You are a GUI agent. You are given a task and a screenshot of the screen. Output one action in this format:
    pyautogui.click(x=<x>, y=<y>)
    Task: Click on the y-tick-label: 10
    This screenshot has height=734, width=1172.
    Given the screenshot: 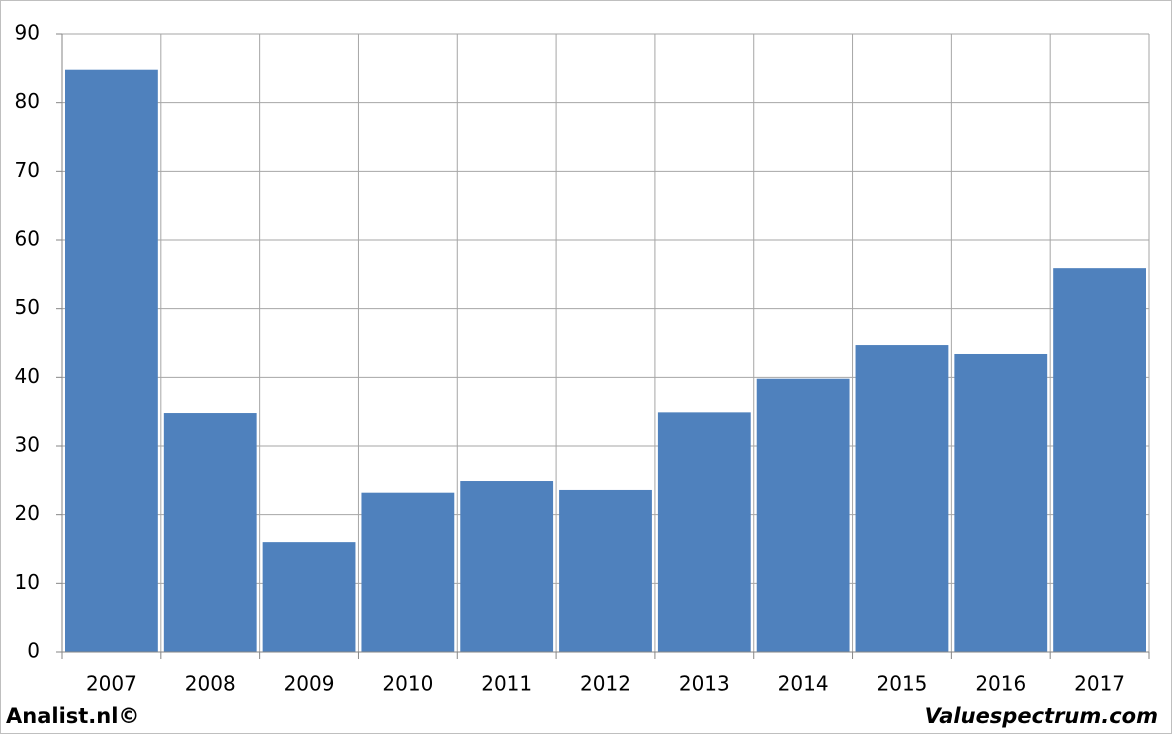 What is the action you would take?
    pyautogui.click(x=27, y=582)
    